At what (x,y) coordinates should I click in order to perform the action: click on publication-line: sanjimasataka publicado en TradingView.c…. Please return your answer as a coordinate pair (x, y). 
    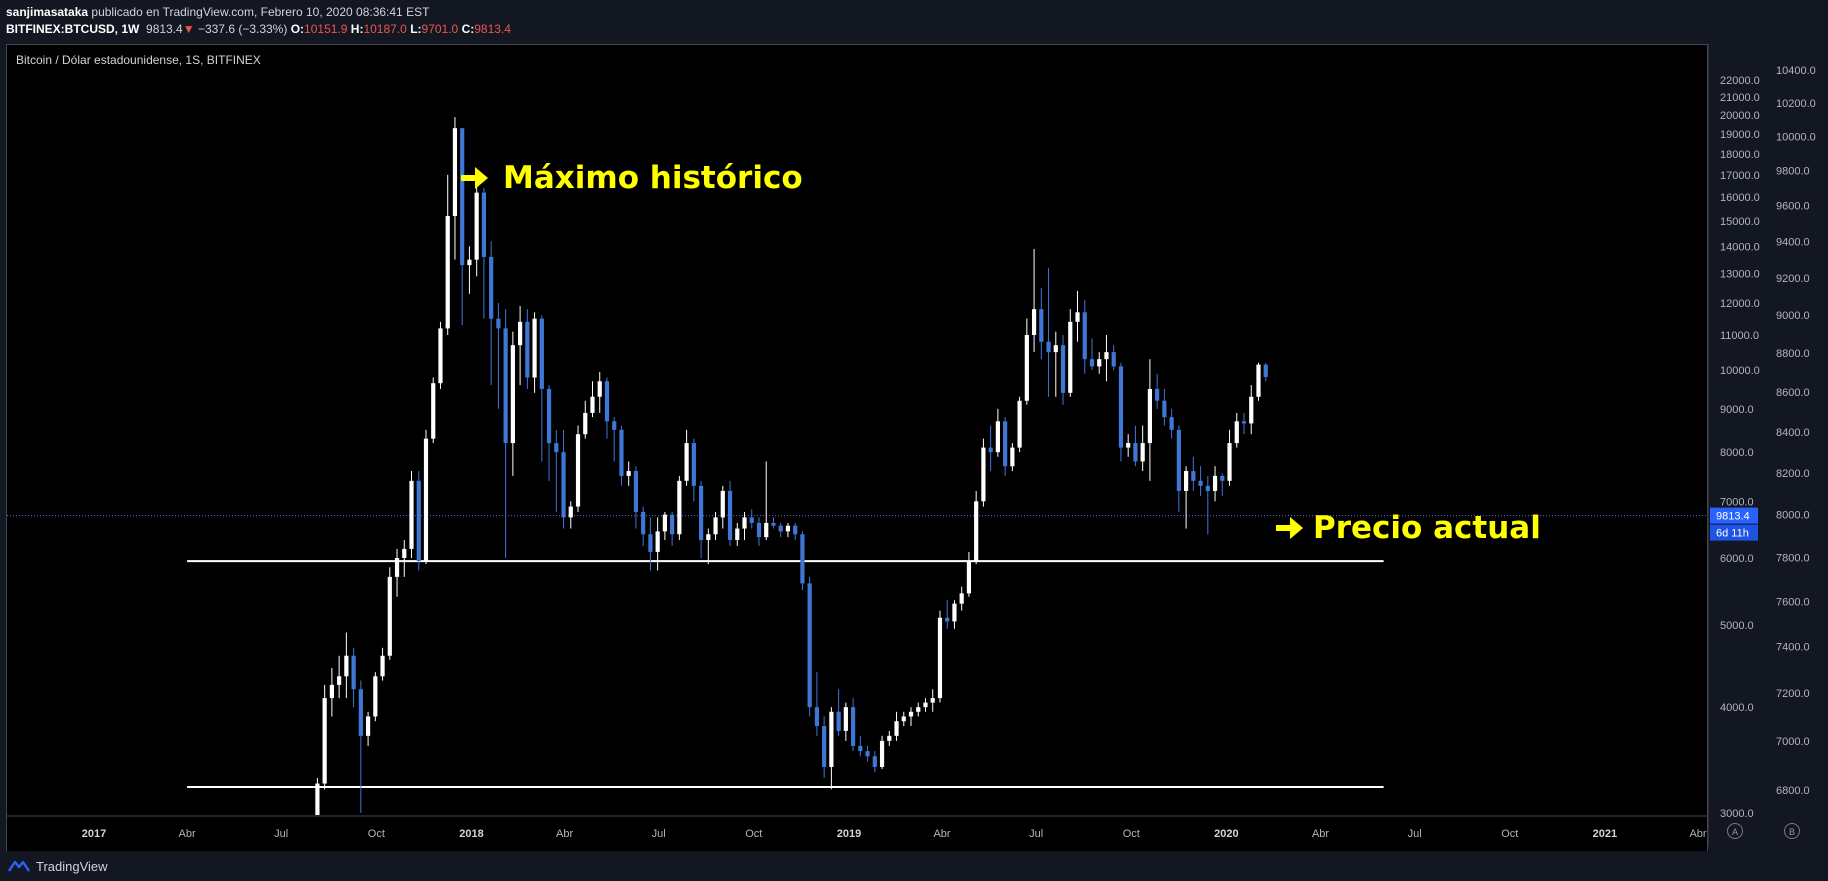
    Looking at the image, I should click on (217, 12).